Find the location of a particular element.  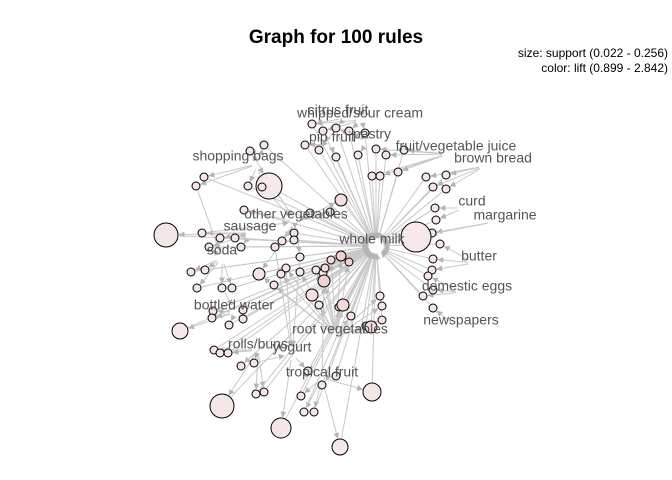

graph-title: Graph for 100 rules is located at coordinates (336, 37).